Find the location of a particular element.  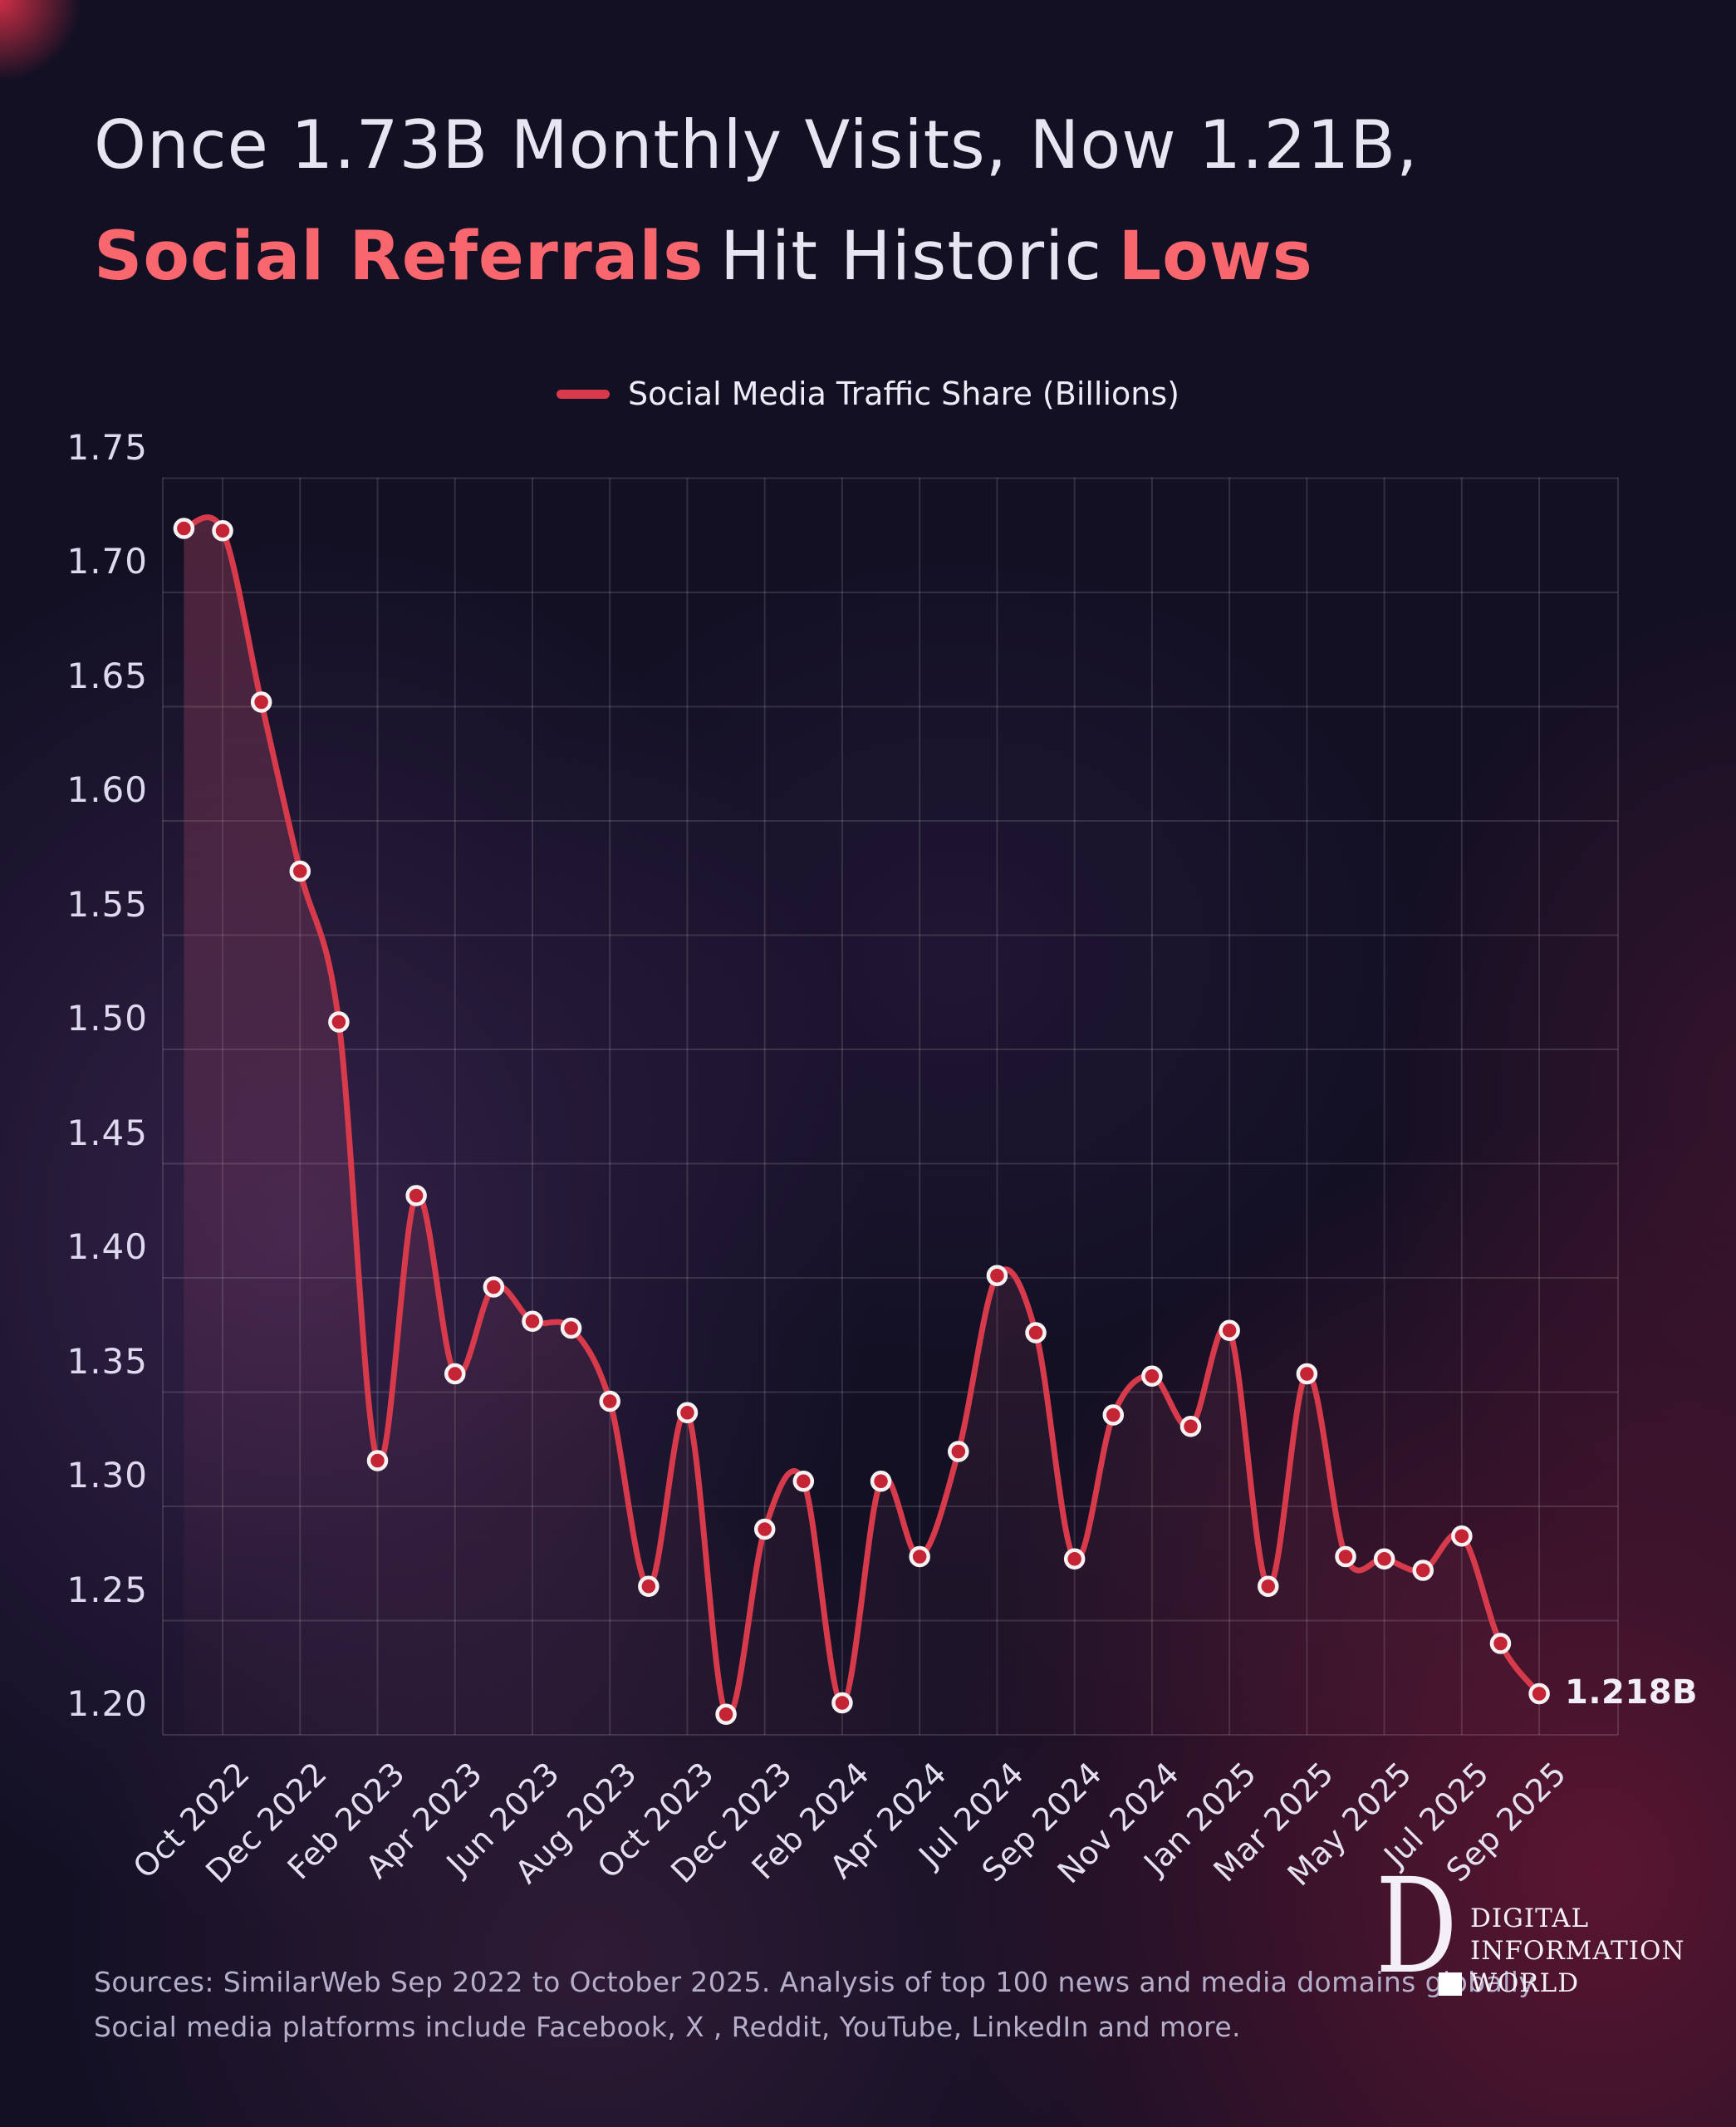

y-axis-tick-label: 1.20 is located at coordinates (107, 1703).